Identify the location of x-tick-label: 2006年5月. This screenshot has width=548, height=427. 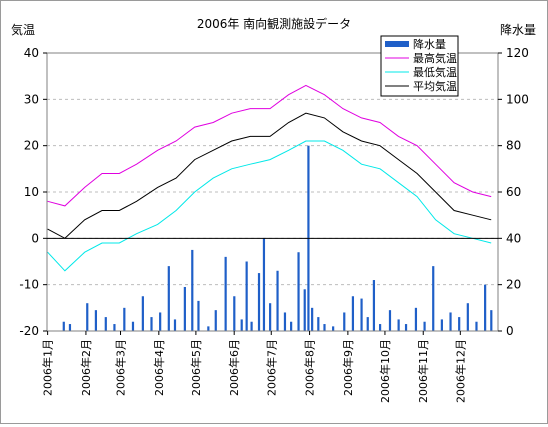
(196, 367).